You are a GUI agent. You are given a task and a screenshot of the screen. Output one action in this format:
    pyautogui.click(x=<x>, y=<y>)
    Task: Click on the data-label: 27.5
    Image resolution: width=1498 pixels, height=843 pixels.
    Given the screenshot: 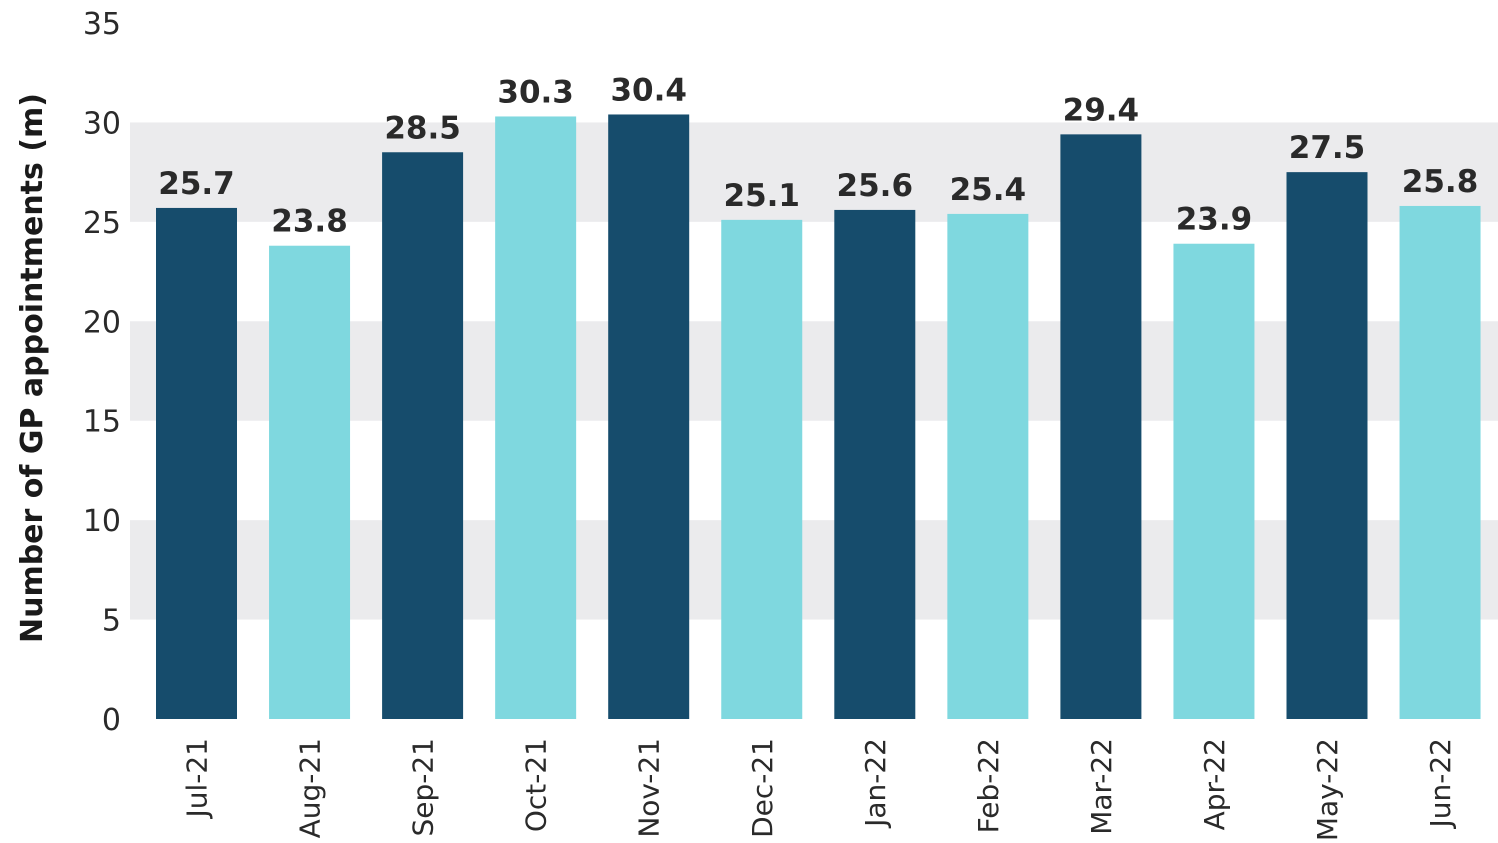 What is the action you would take?
    pyautogui.click(x=1327, y=148)
    